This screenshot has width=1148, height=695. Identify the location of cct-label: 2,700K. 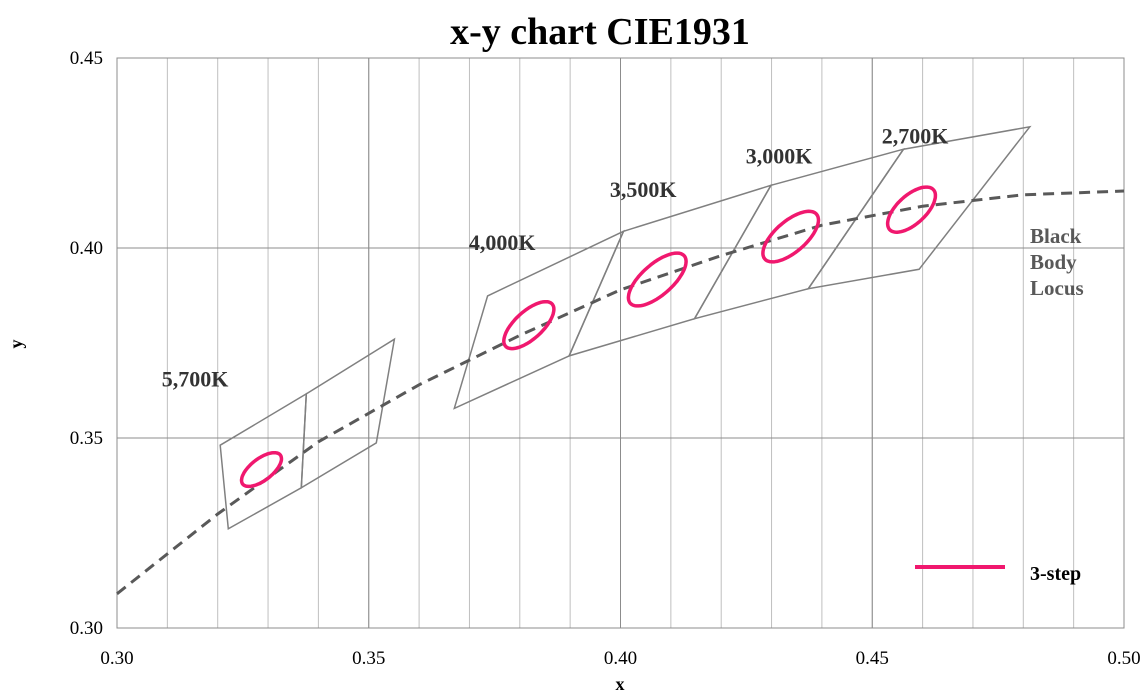
(915, 136).